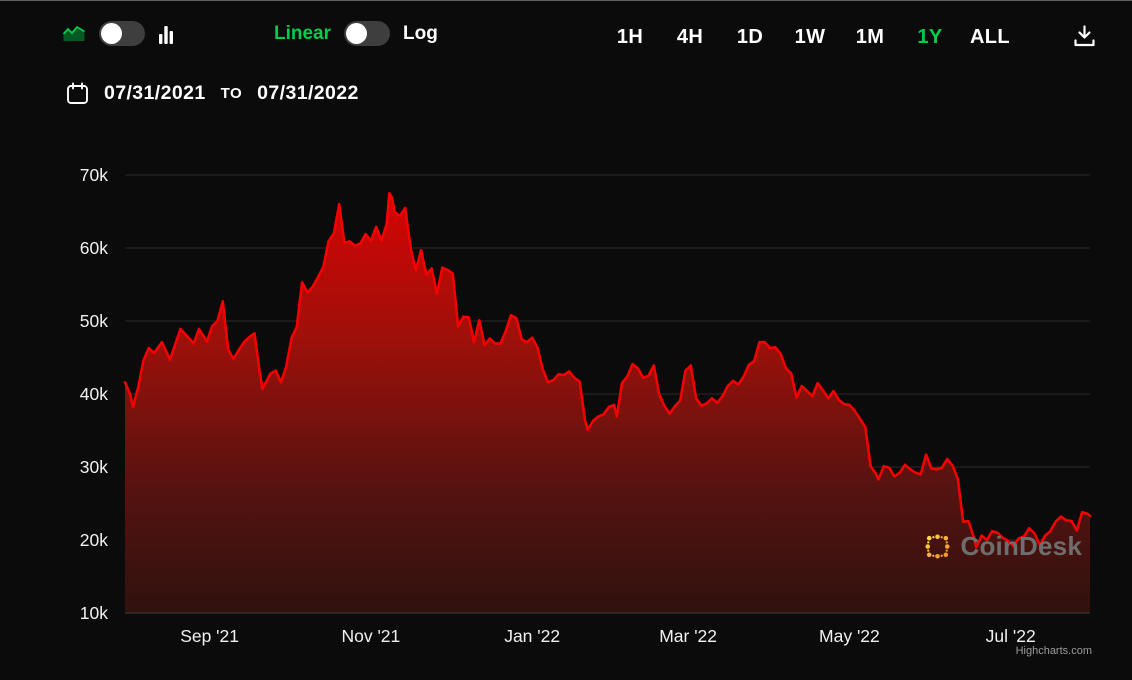  What do you see at coordinates (1021, 546) in the screenshot?
I see `coindesk-logo-text: CoinDesk` at bounding box center [1021, 546].